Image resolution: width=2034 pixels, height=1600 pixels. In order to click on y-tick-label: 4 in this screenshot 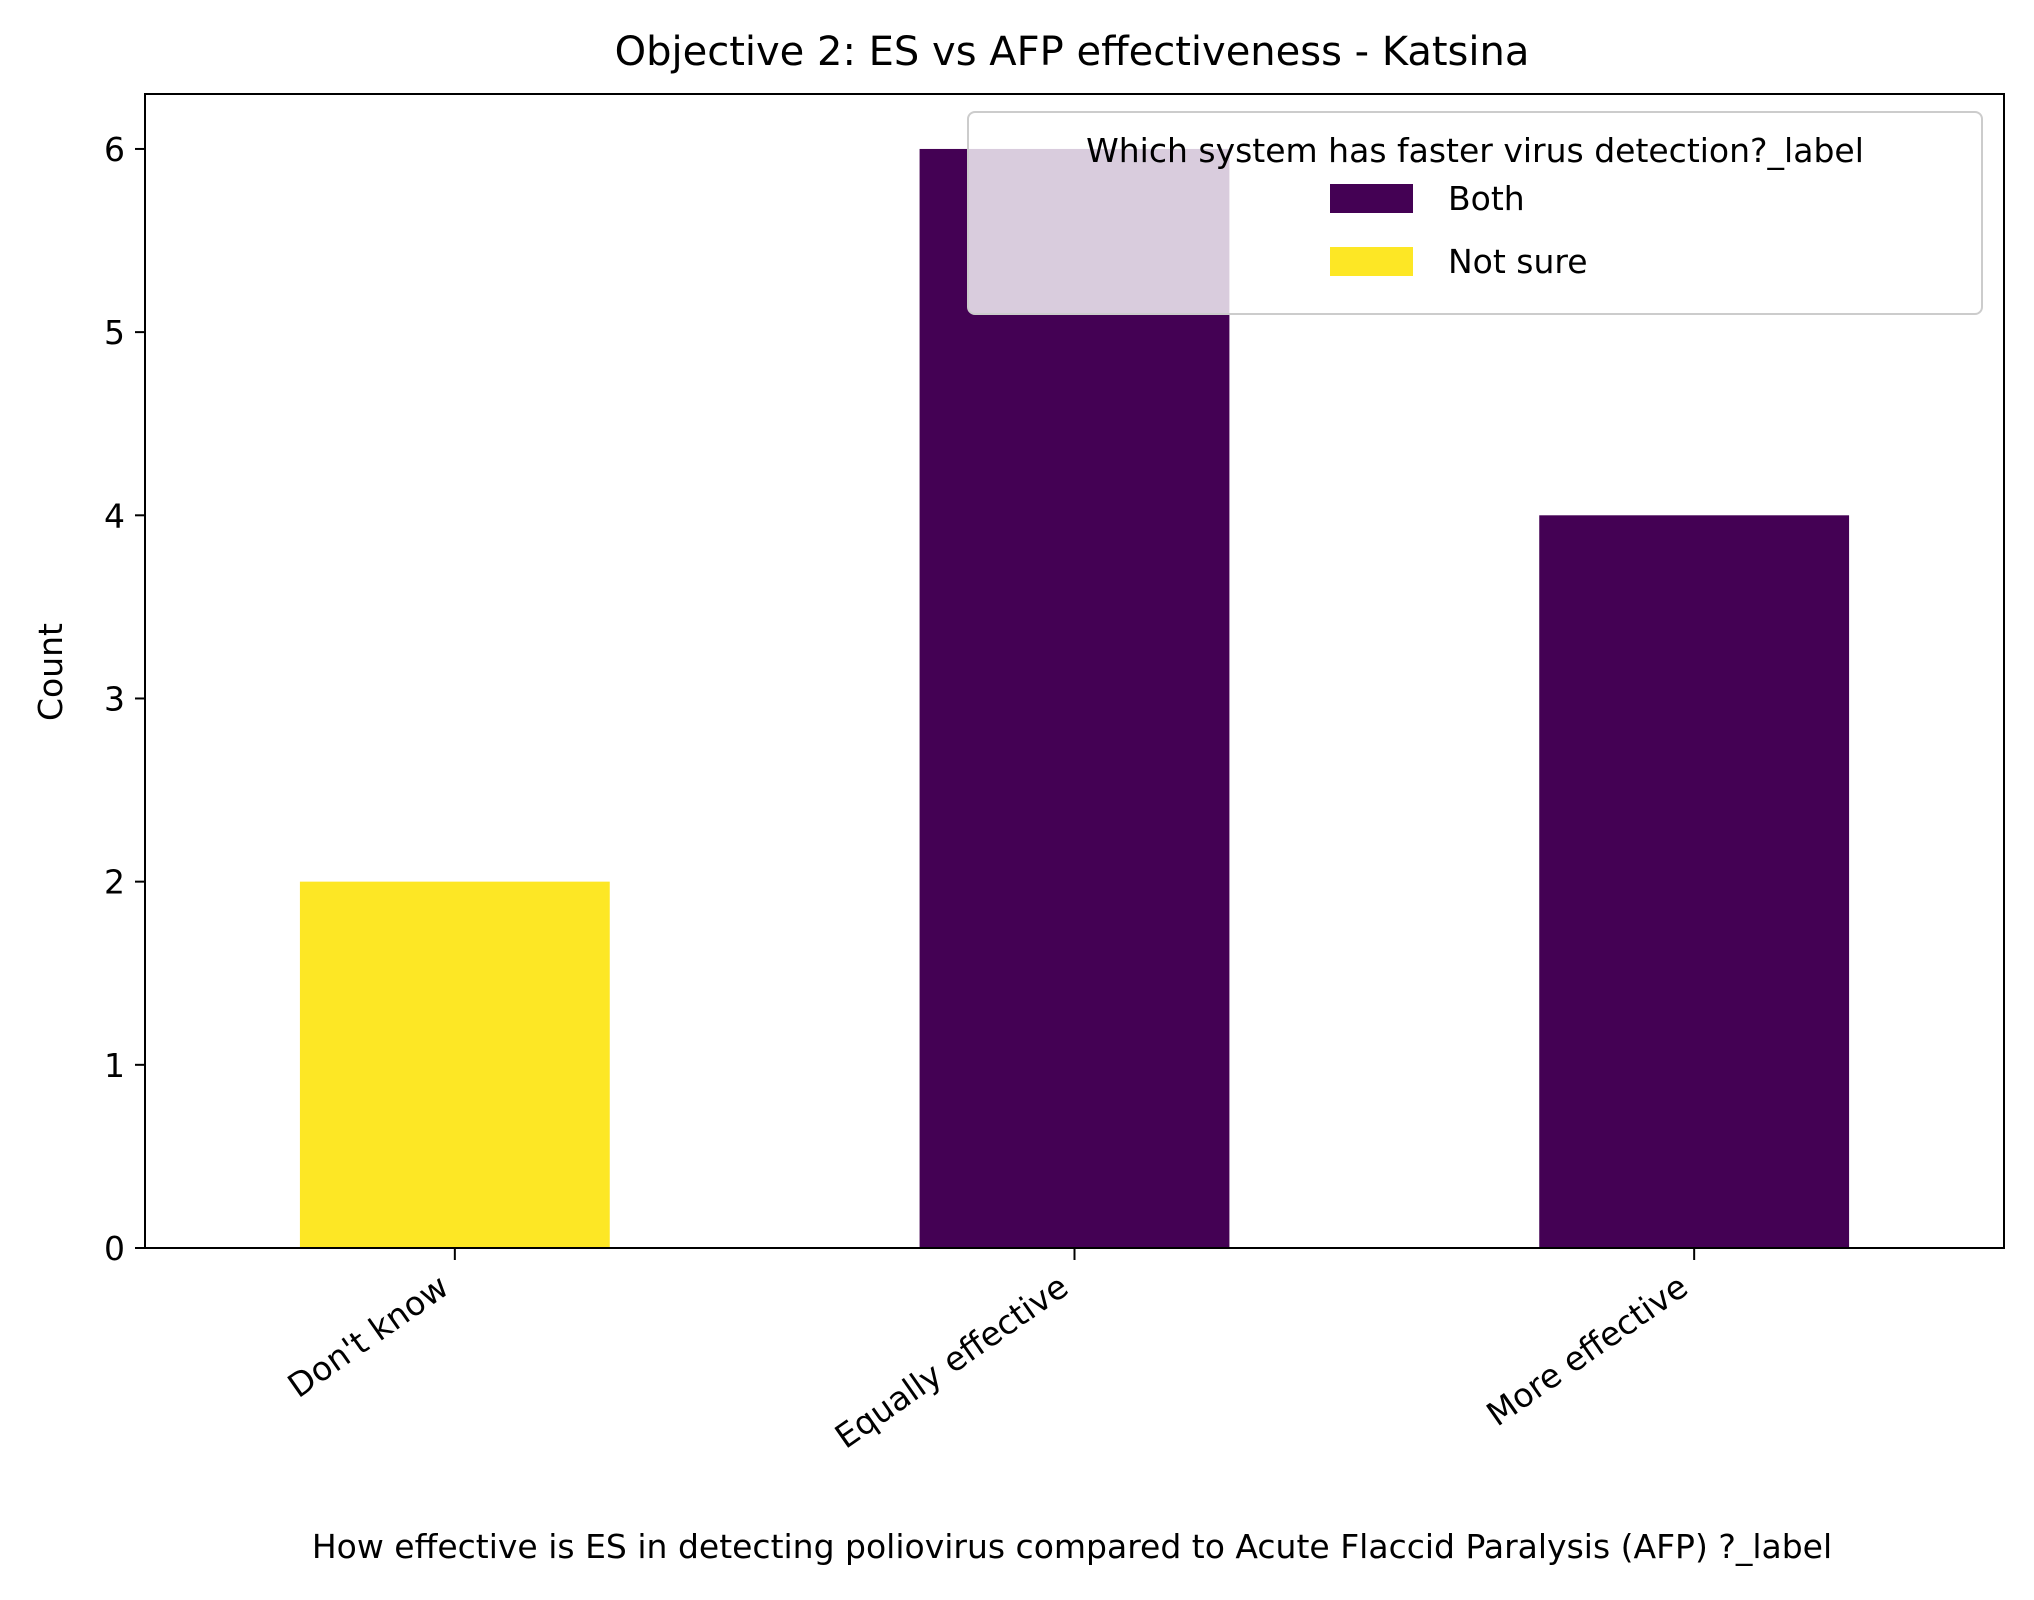, I will do `click(114, 515)`.